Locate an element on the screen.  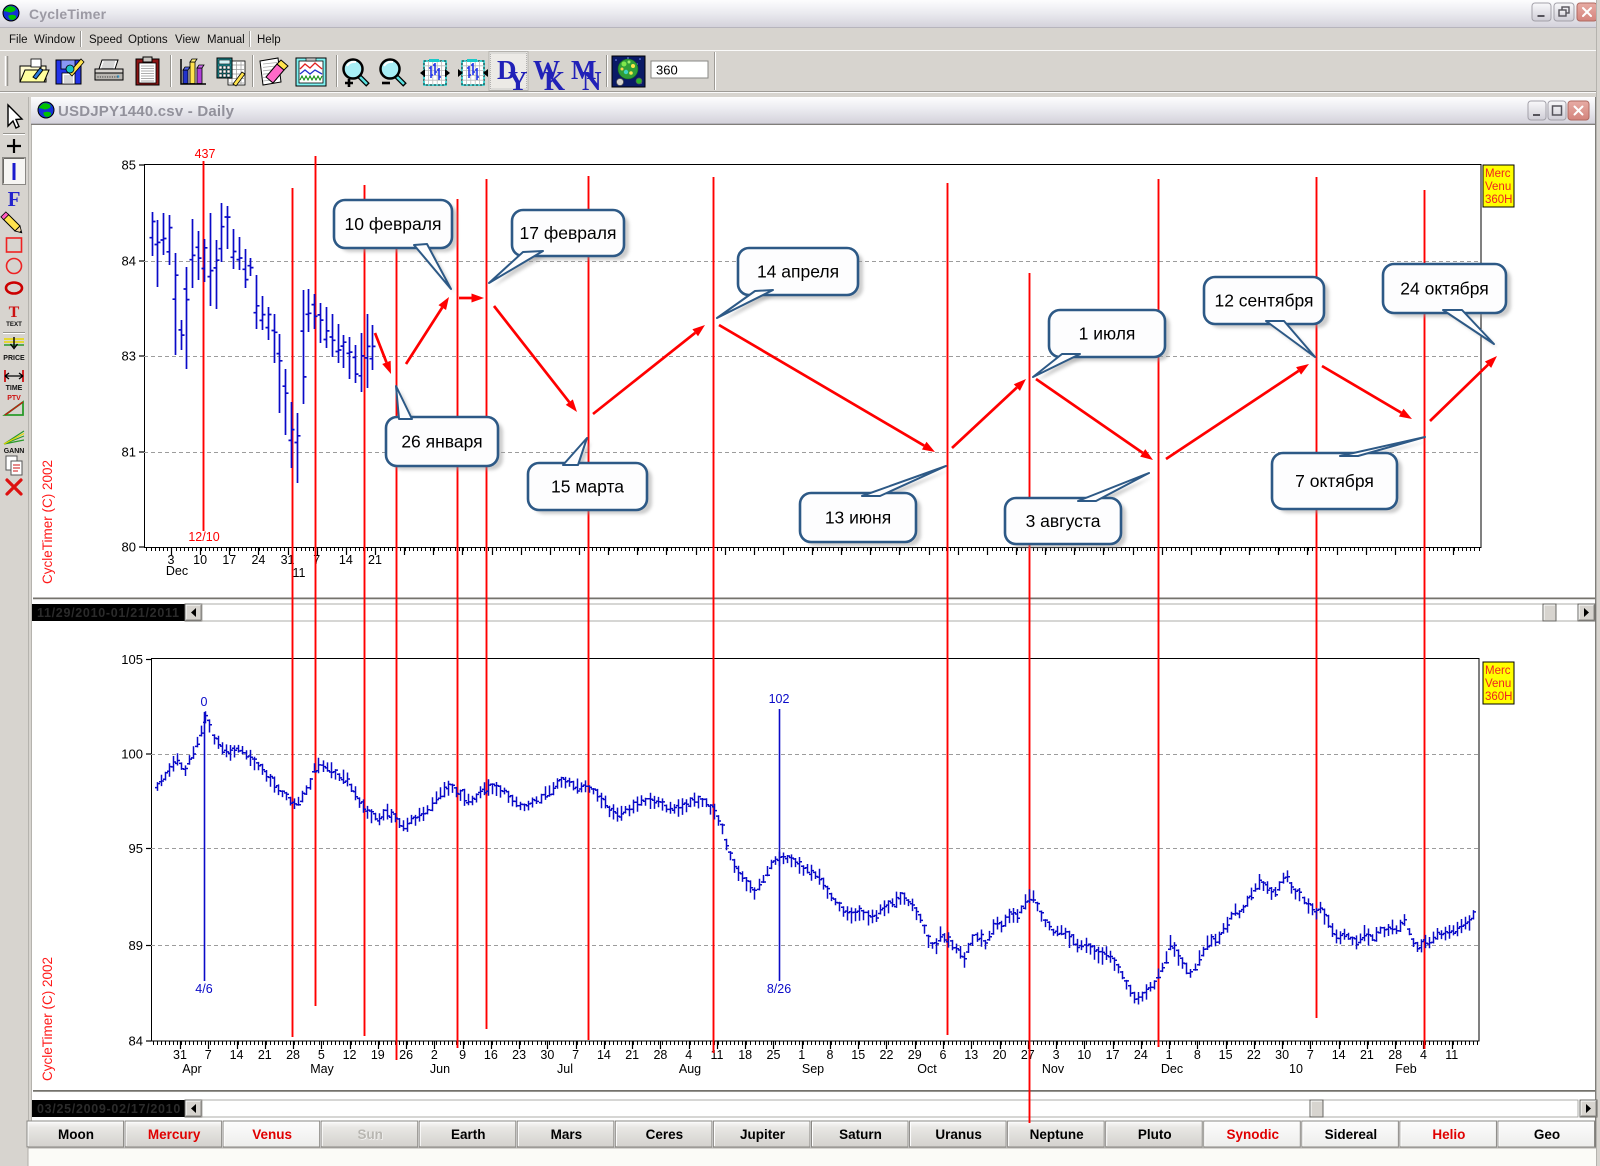
svg-text: 20 is located at coordinates (1000, 1055).